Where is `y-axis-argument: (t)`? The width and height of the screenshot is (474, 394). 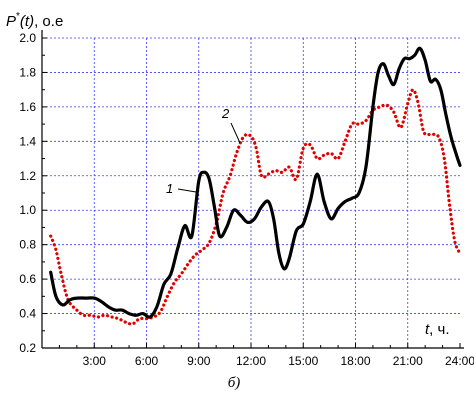 y-axis-argument: (t) is located at coordinates (27, 21).